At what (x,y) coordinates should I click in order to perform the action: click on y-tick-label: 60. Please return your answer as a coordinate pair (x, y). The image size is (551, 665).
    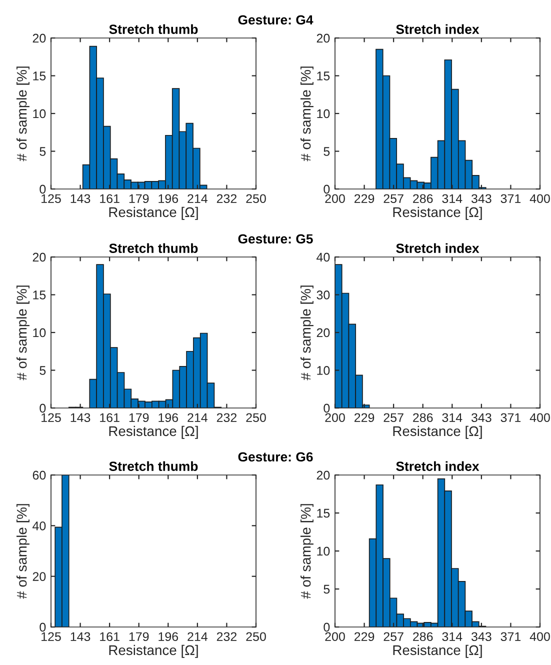
    Looking at the image, I should click on (39, 475).